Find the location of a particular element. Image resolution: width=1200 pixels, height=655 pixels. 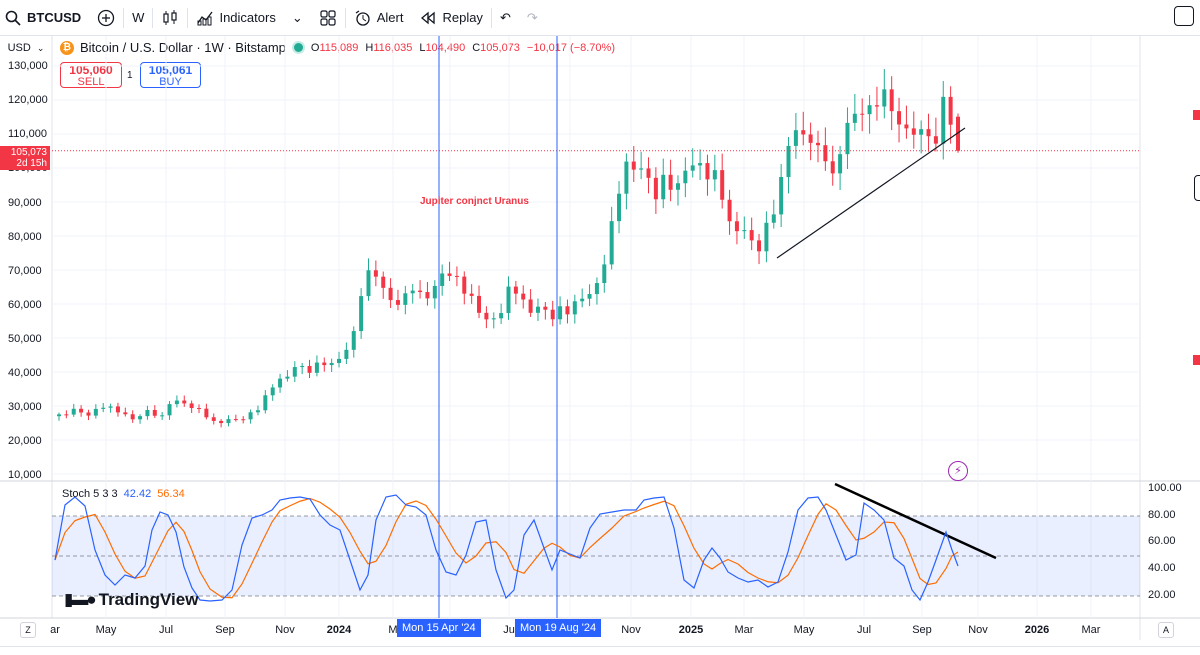

time-label: May is located at coordinates (804, 630).